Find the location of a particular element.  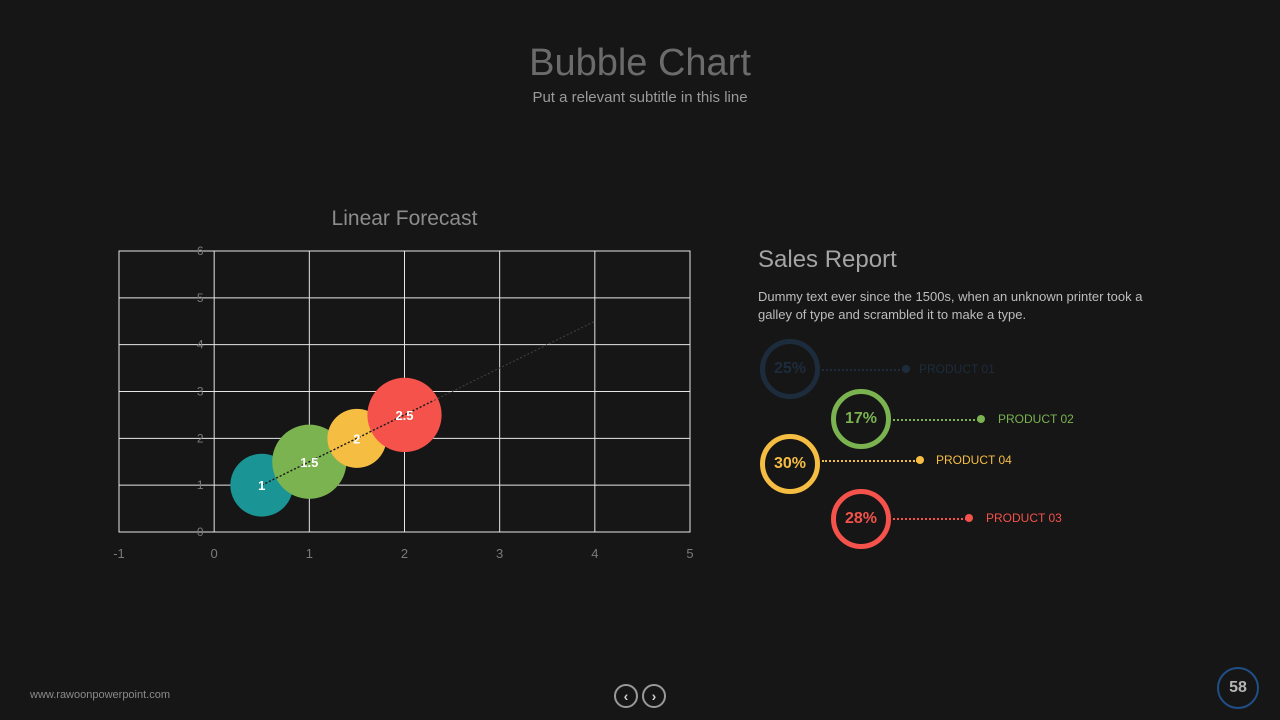

y-tick-label: 0 is located at coordinates (200, 532).